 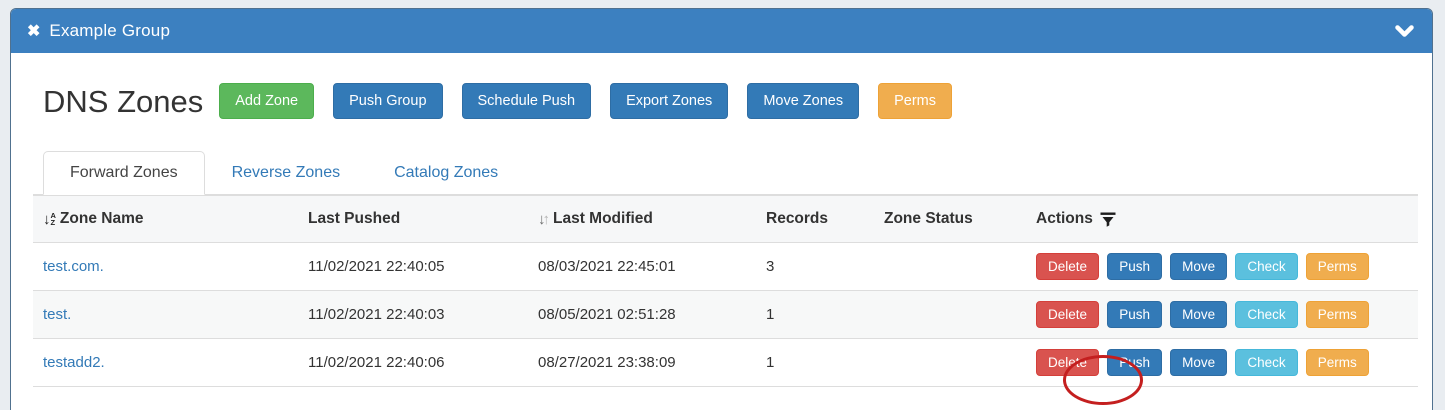 What do you see at coordinates (413, 362) in the screenshot?
I see `last-pushed-cell: 11/02/2021 22:40:06` at bounding box center [413, 362].